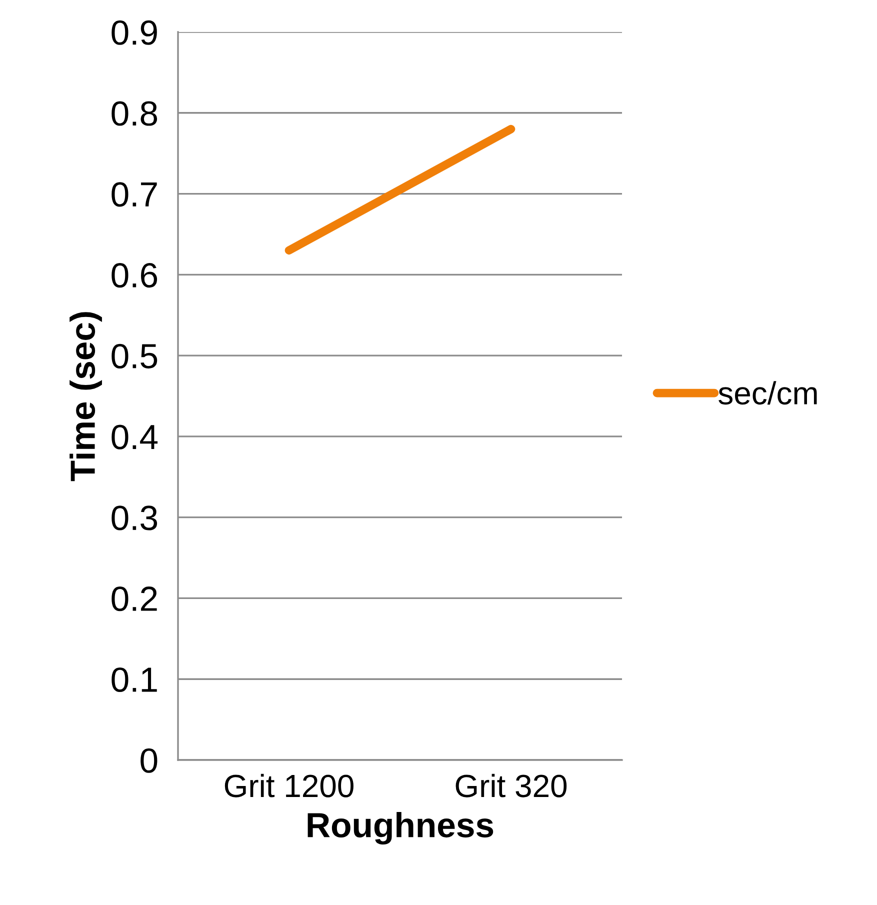 This screenshot has width=877, height=905. What do you see at coordinates (149, 760) in the screenshot?
I see `y-tick-label: 0` at bounding box center [149, 760].